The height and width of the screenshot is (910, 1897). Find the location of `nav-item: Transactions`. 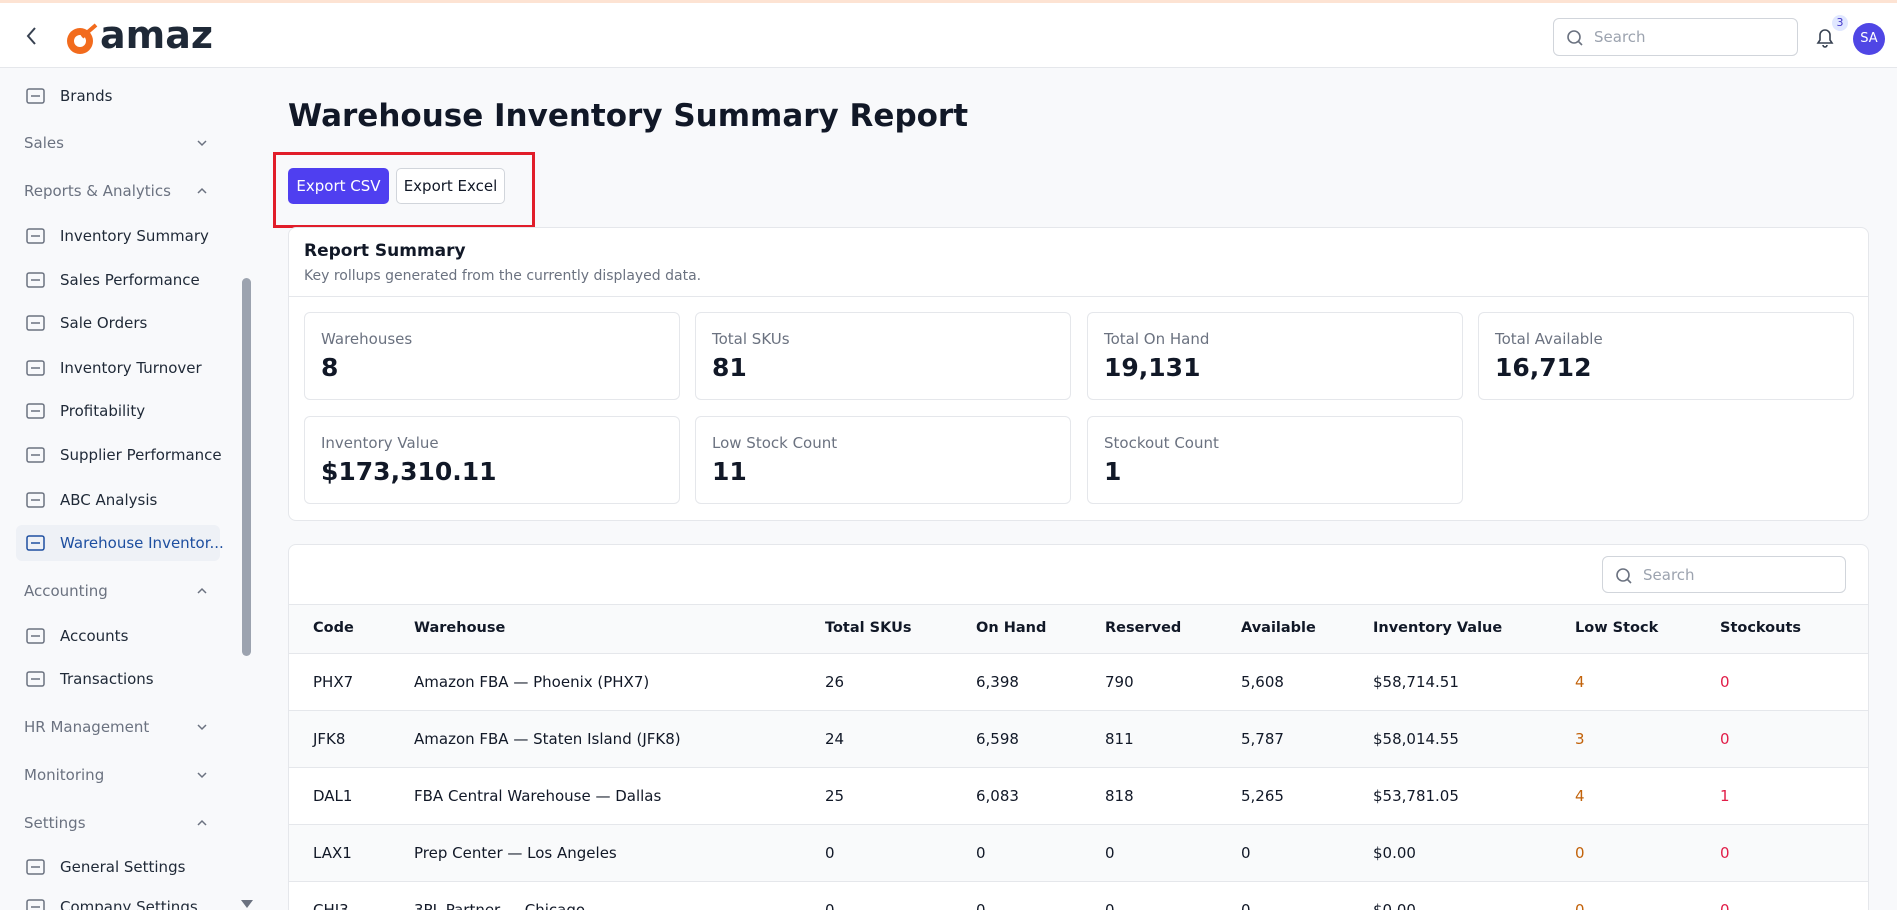

nav-item: Transactions is located at coordinates (107, 679).